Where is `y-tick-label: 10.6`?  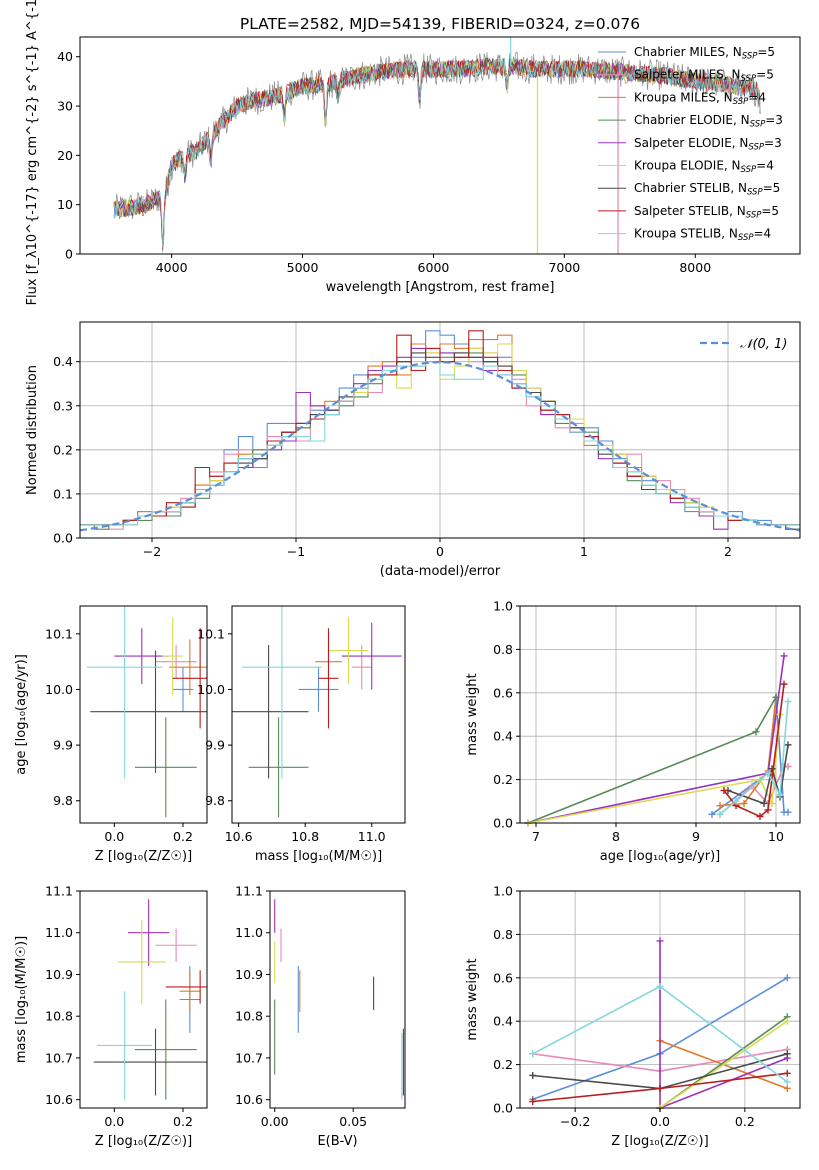
y-tick-label: 10.6 is located at coordinates (249, 1099).